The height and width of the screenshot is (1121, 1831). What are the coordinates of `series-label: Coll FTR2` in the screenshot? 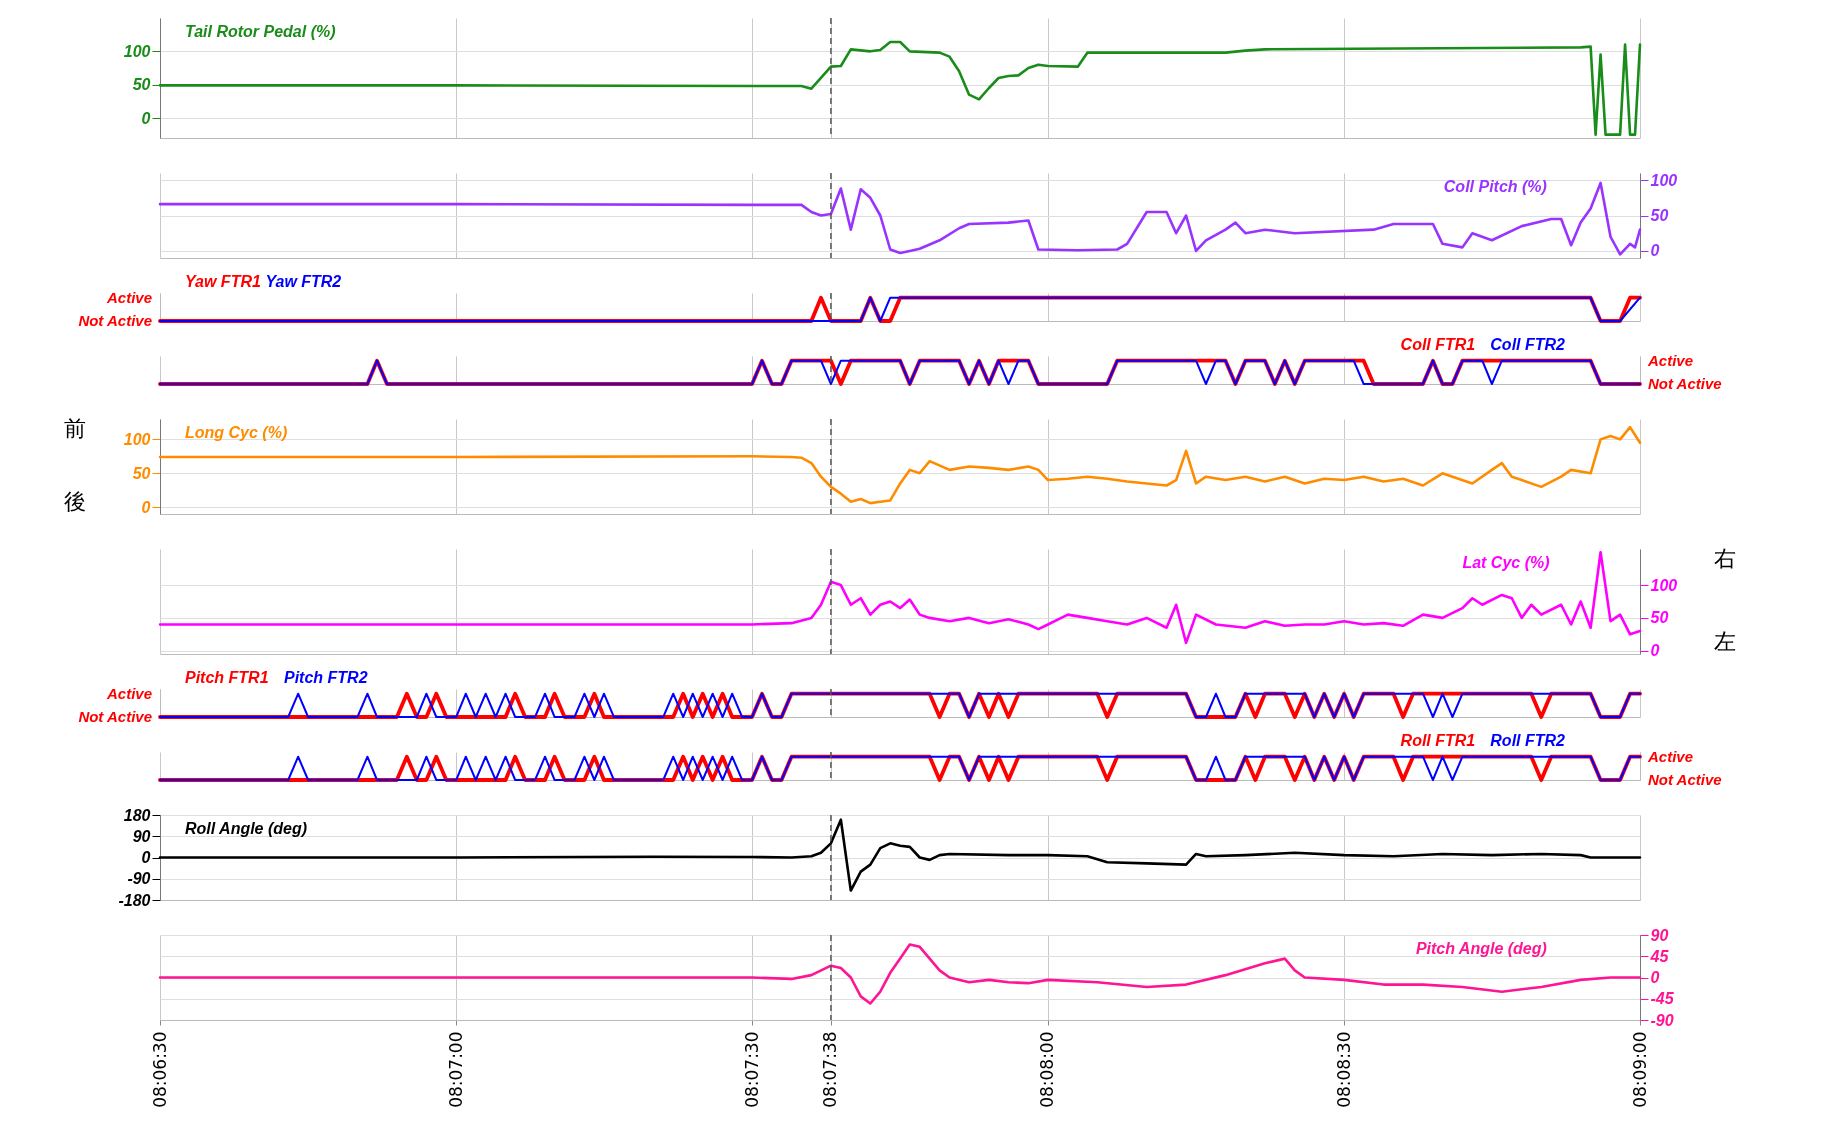 It's located at (1528, 344).